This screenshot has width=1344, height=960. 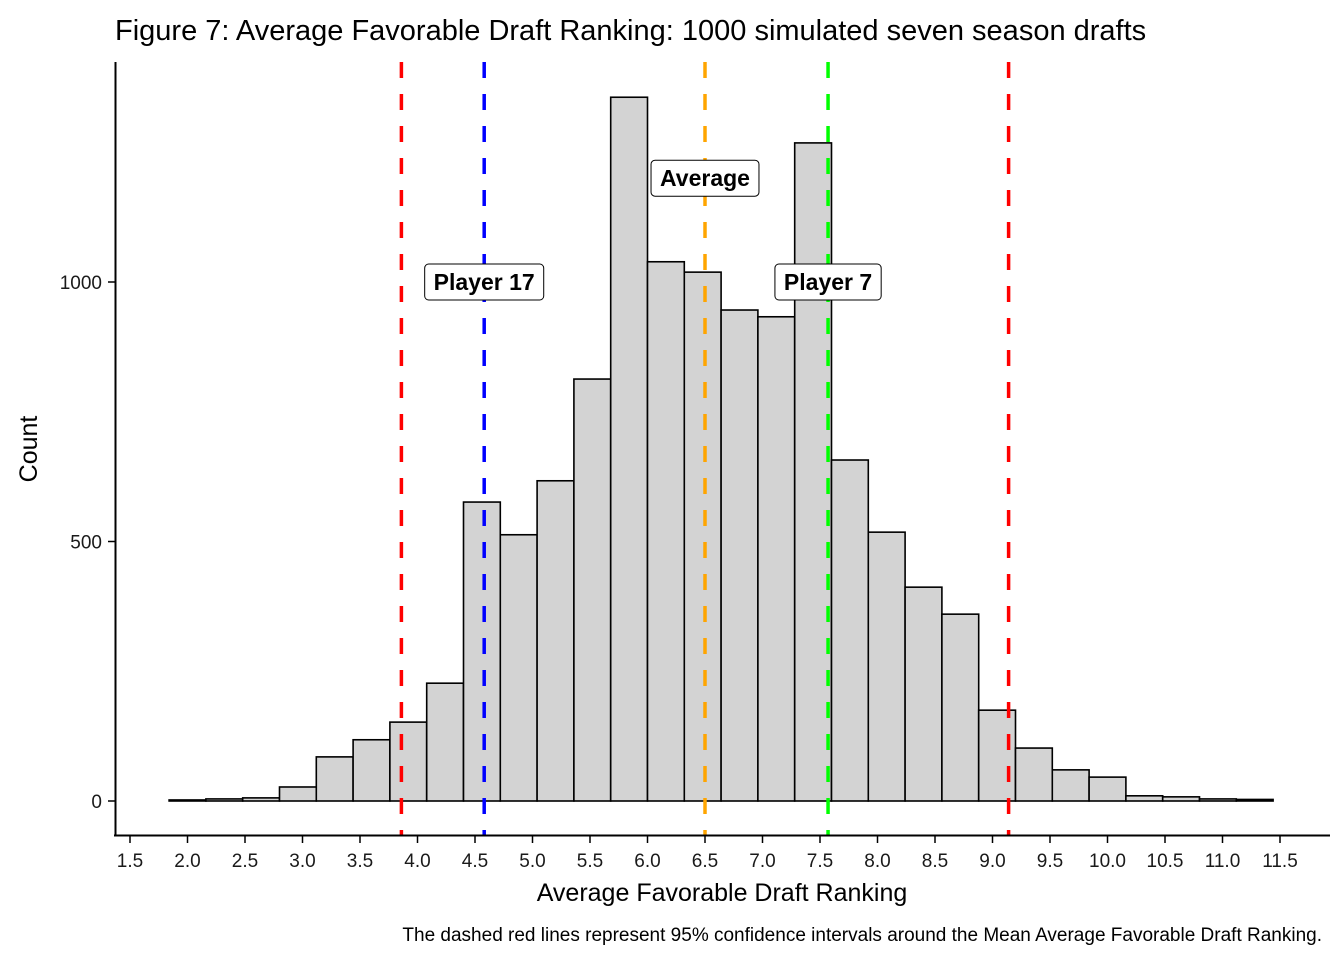 I want to click on y-ticks-group: 0 500 1000, so click(x=87, y=543).